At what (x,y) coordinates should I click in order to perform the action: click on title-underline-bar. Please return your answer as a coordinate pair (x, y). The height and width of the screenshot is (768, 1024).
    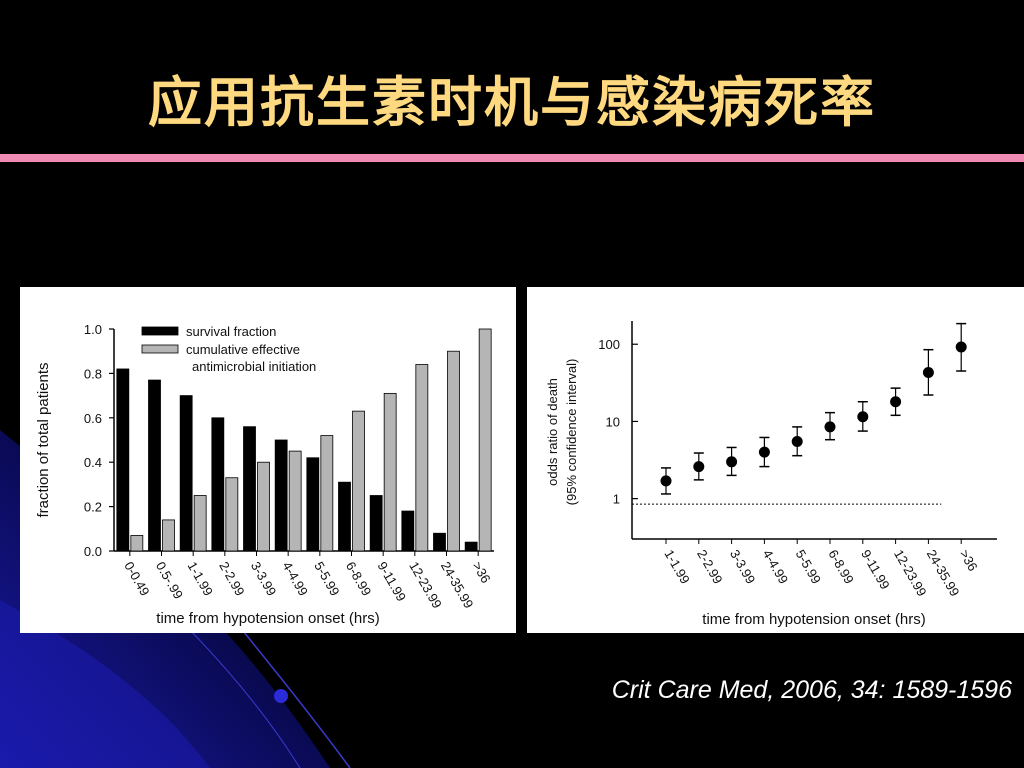
    Looking at the image, I should click on (512, 158).